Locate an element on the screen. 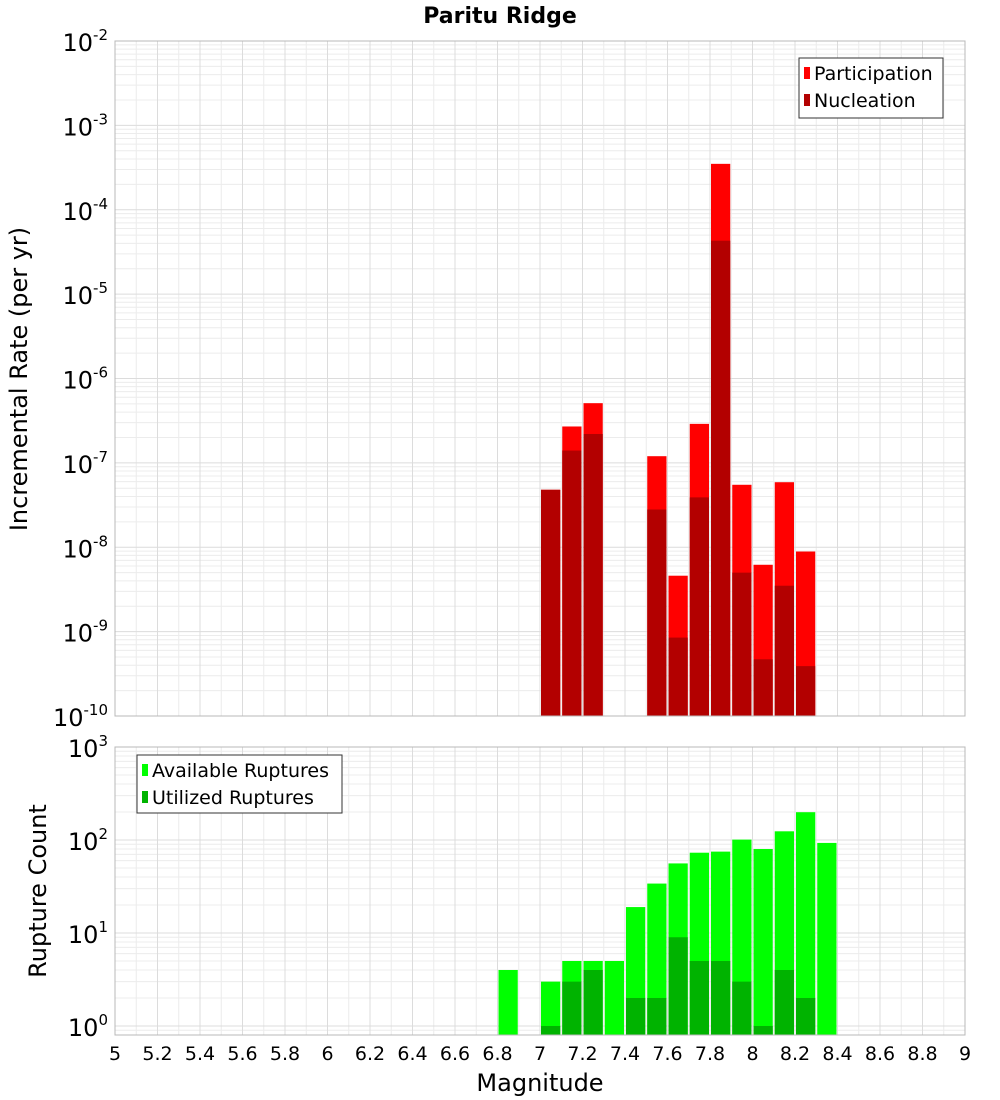  x-tick-label: 5.2 is located at coordinates (157, 1054).